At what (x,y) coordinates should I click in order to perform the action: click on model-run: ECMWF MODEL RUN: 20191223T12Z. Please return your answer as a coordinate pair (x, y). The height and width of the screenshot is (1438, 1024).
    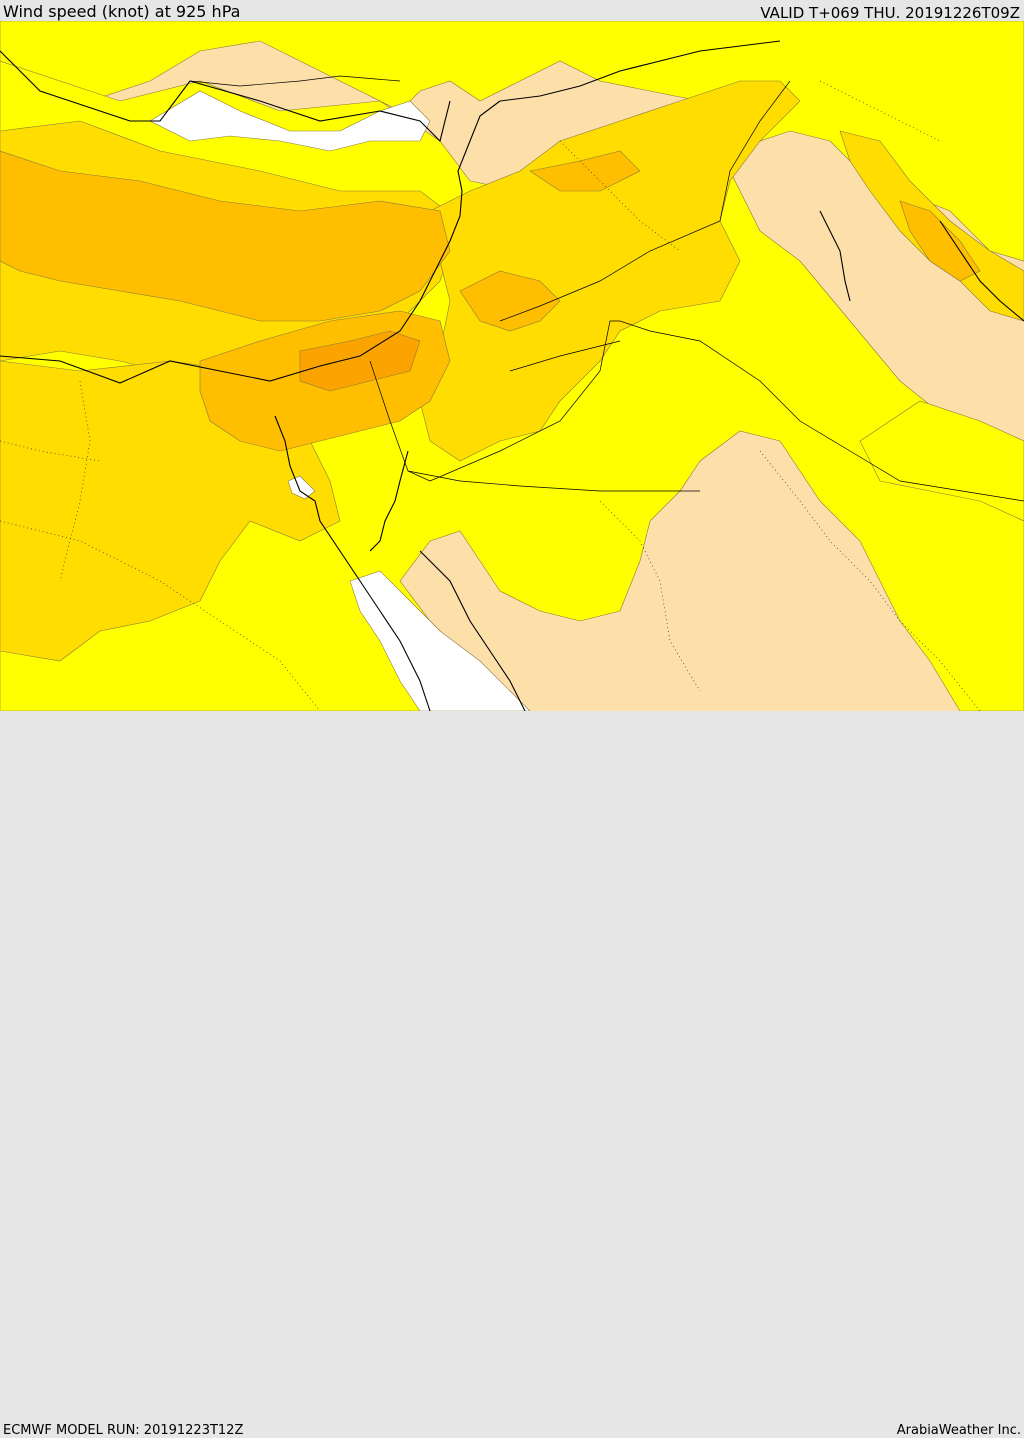
    Looking at the image, I should click on (123, 1430).